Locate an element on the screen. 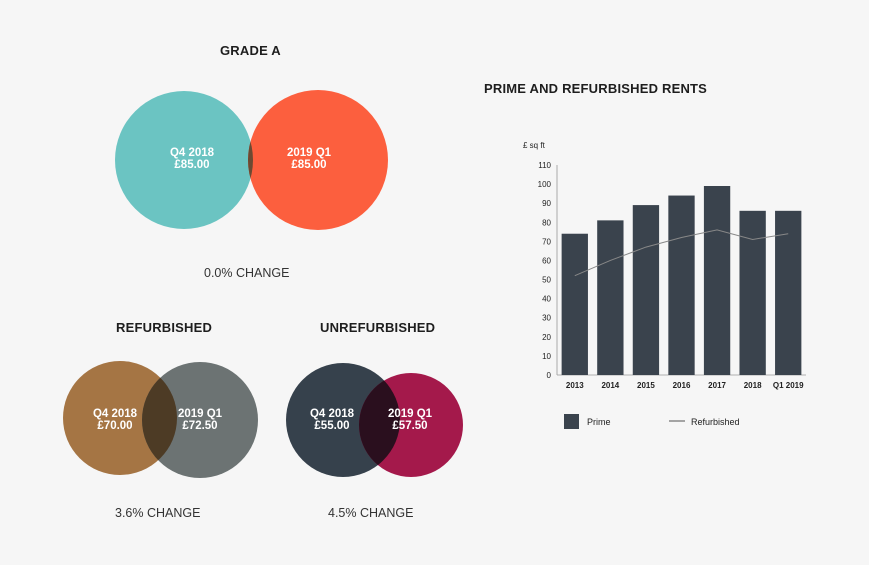 The image size is (869, 565). y-tick-label: 10 is located at coordinates (546, 356).